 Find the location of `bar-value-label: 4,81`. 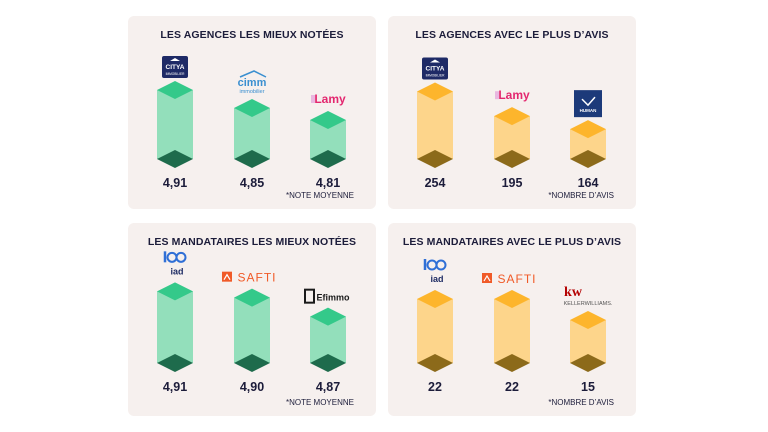

bar-value-label: 4,81 is located at coordinates (328, 183).